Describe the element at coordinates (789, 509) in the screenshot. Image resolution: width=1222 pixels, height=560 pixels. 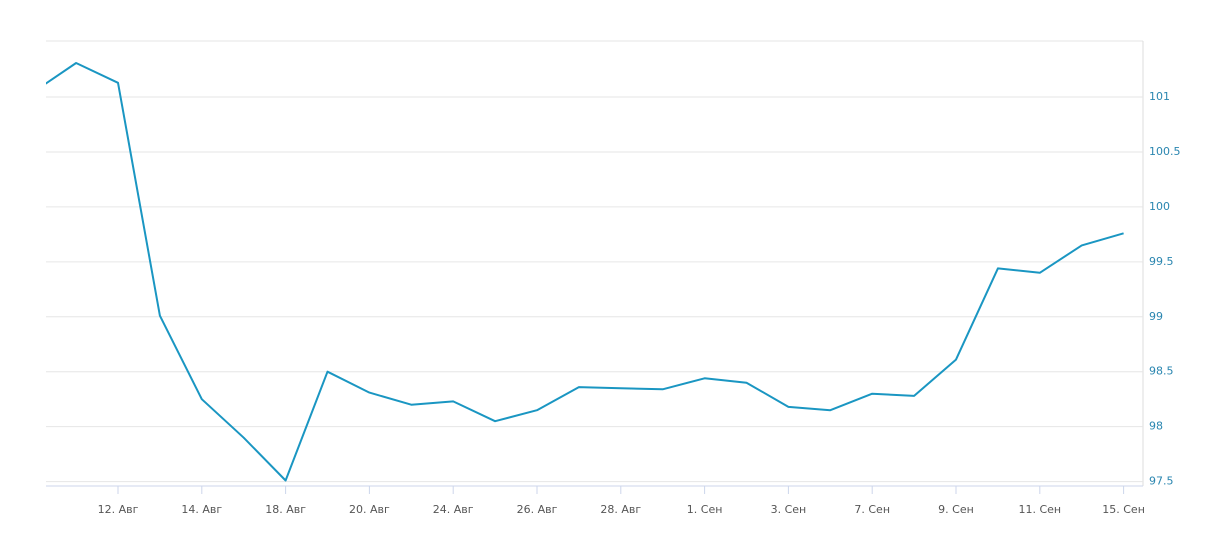
I see `x-tick-label: 3. Сен` at that location.